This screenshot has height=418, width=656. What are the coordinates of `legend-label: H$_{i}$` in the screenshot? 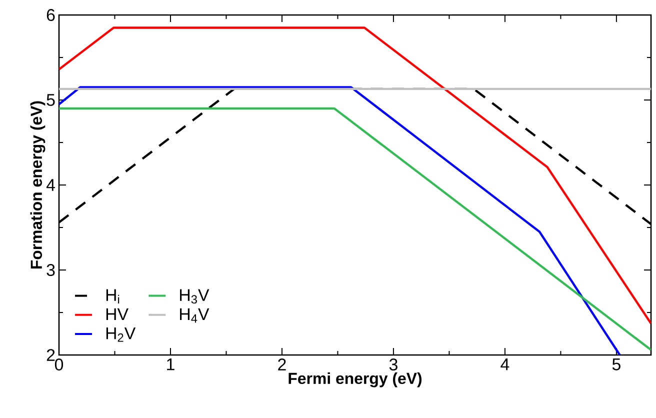 It's located at (113, 296).